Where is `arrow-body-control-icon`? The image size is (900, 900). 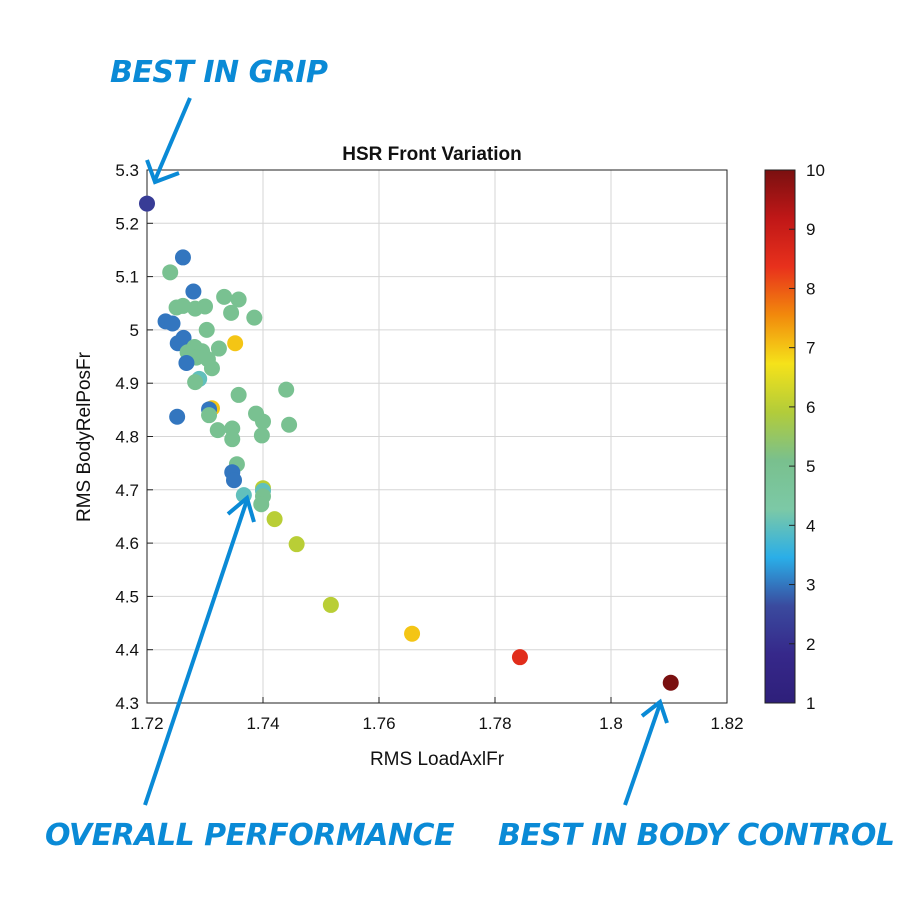
arrow-body-control-icon is located at coordinates (646, 752).